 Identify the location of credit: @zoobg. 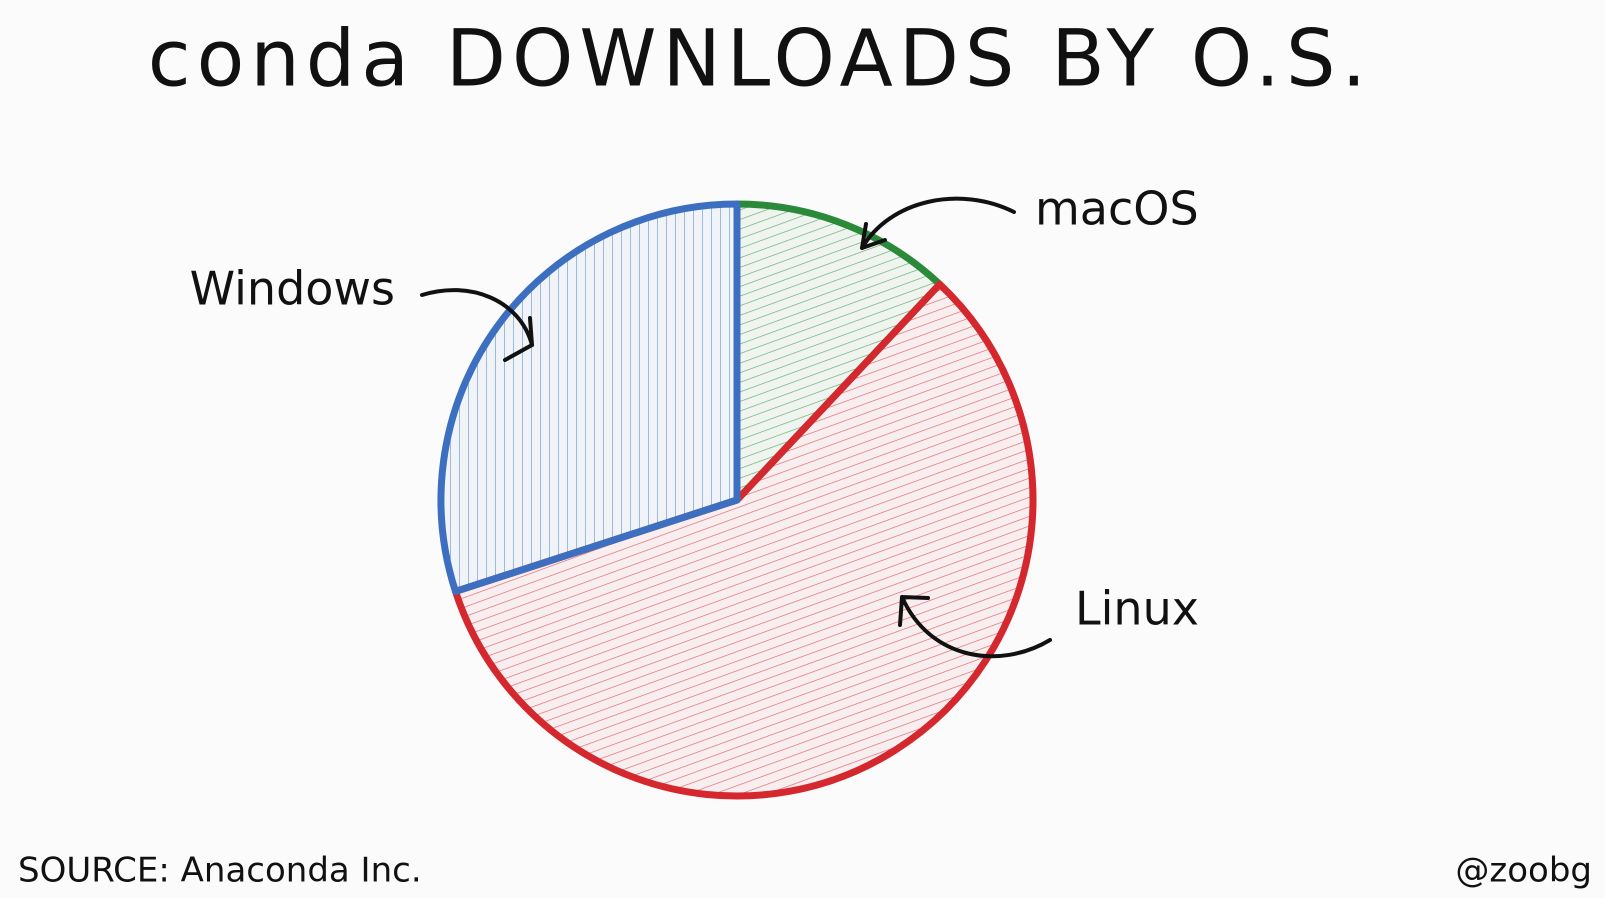
(1523, 871).